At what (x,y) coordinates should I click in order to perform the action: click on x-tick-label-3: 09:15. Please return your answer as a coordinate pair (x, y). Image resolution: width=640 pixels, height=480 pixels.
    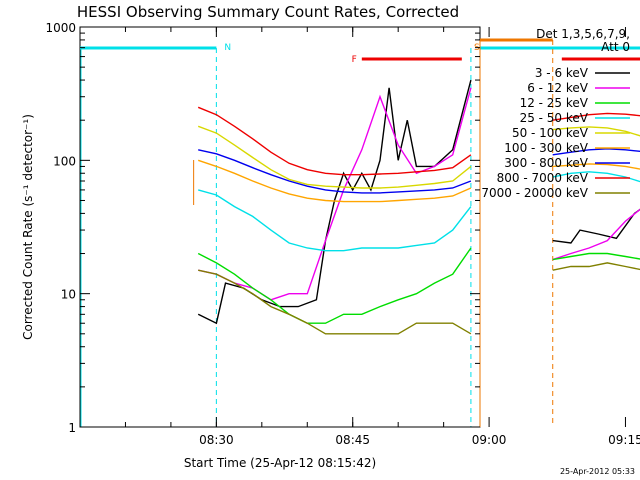
    Looking at the image, I should click on (624, 440).